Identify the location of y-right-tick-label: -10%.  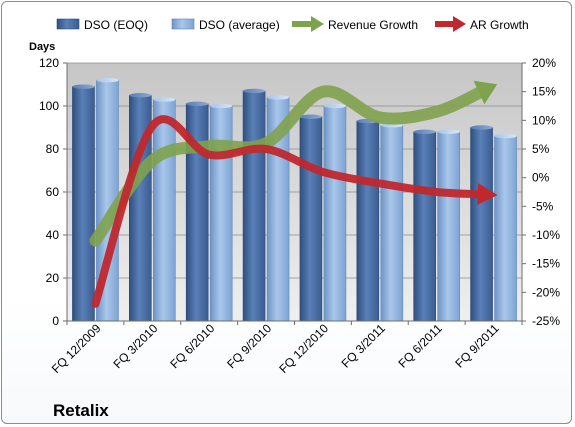
(546, 235).